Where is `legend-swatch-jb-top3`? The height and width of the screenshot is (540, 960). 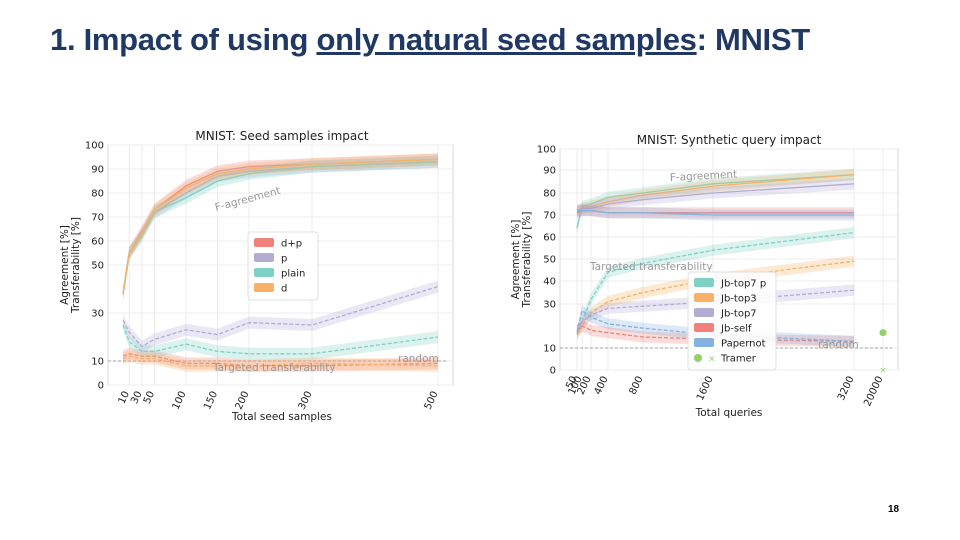 legend-swatch-jb-top3 is located at coordinates (704, 297).